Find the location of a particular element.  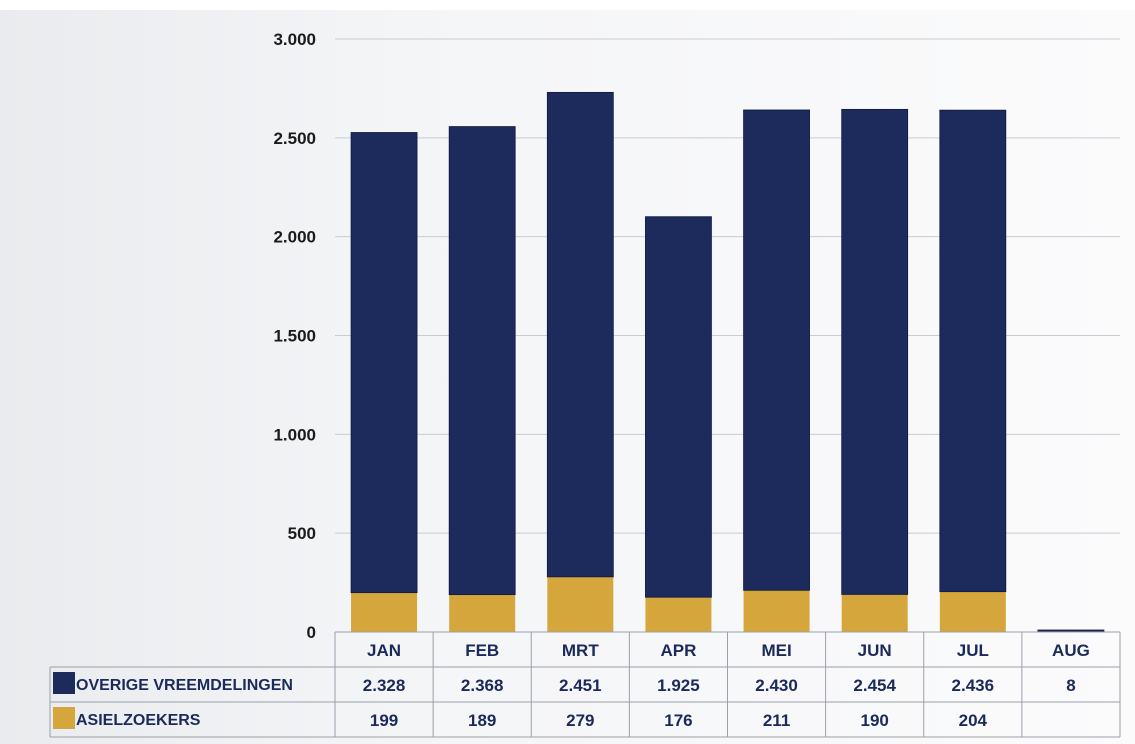

y-tick-label: 2.000 is located at coordinates (294, 237).